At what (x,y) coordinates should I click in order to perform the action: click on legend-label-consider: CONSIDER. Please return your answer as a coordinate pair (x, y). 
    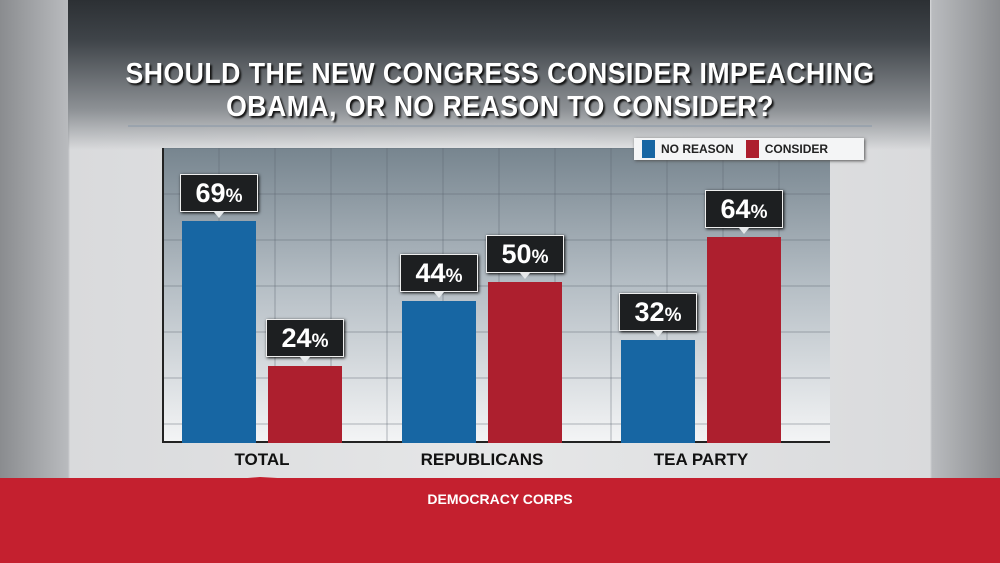
    Looking at the image, I should click on (796, 149).